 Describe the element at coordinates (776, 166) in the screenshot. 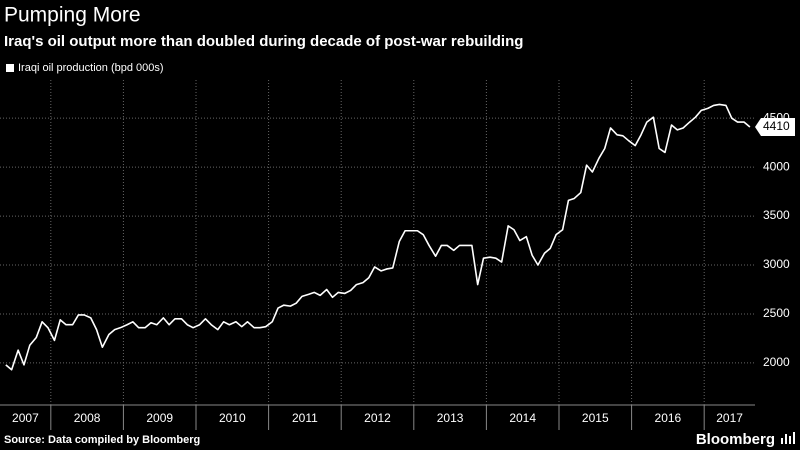

I see `y-tick-label: 4000` at that location.